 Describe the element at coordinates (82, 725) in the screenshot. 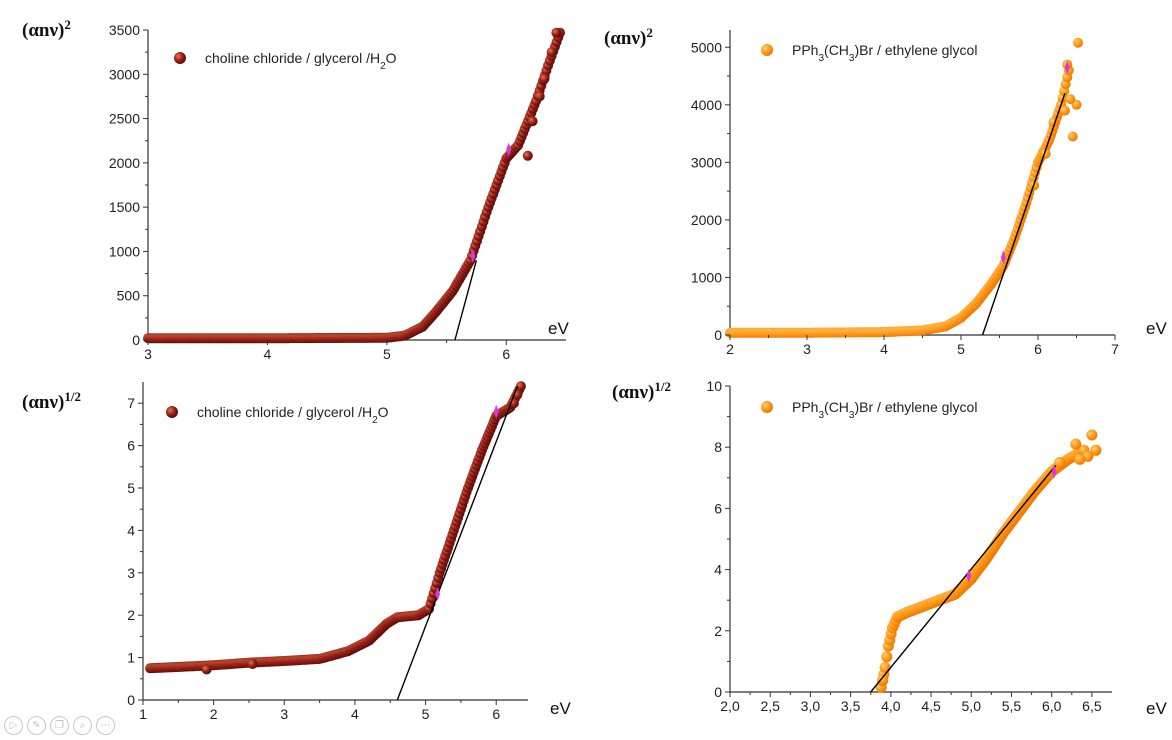

I see `zoom-icon: ⌕` at that location.